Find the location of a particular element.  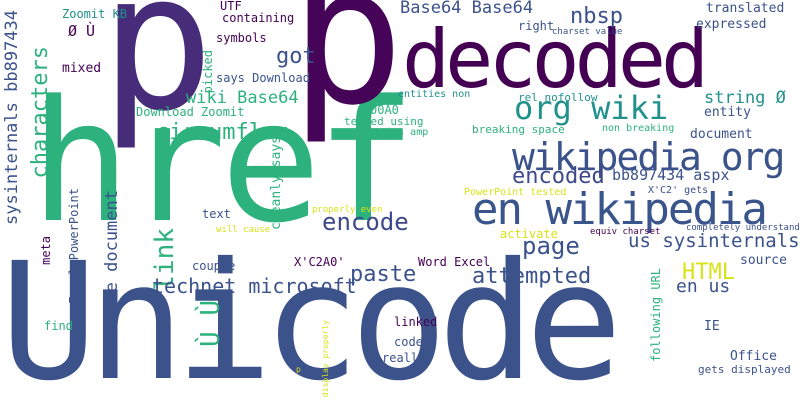

word-circumflex: circumflex is located at coordinates (222, 132).